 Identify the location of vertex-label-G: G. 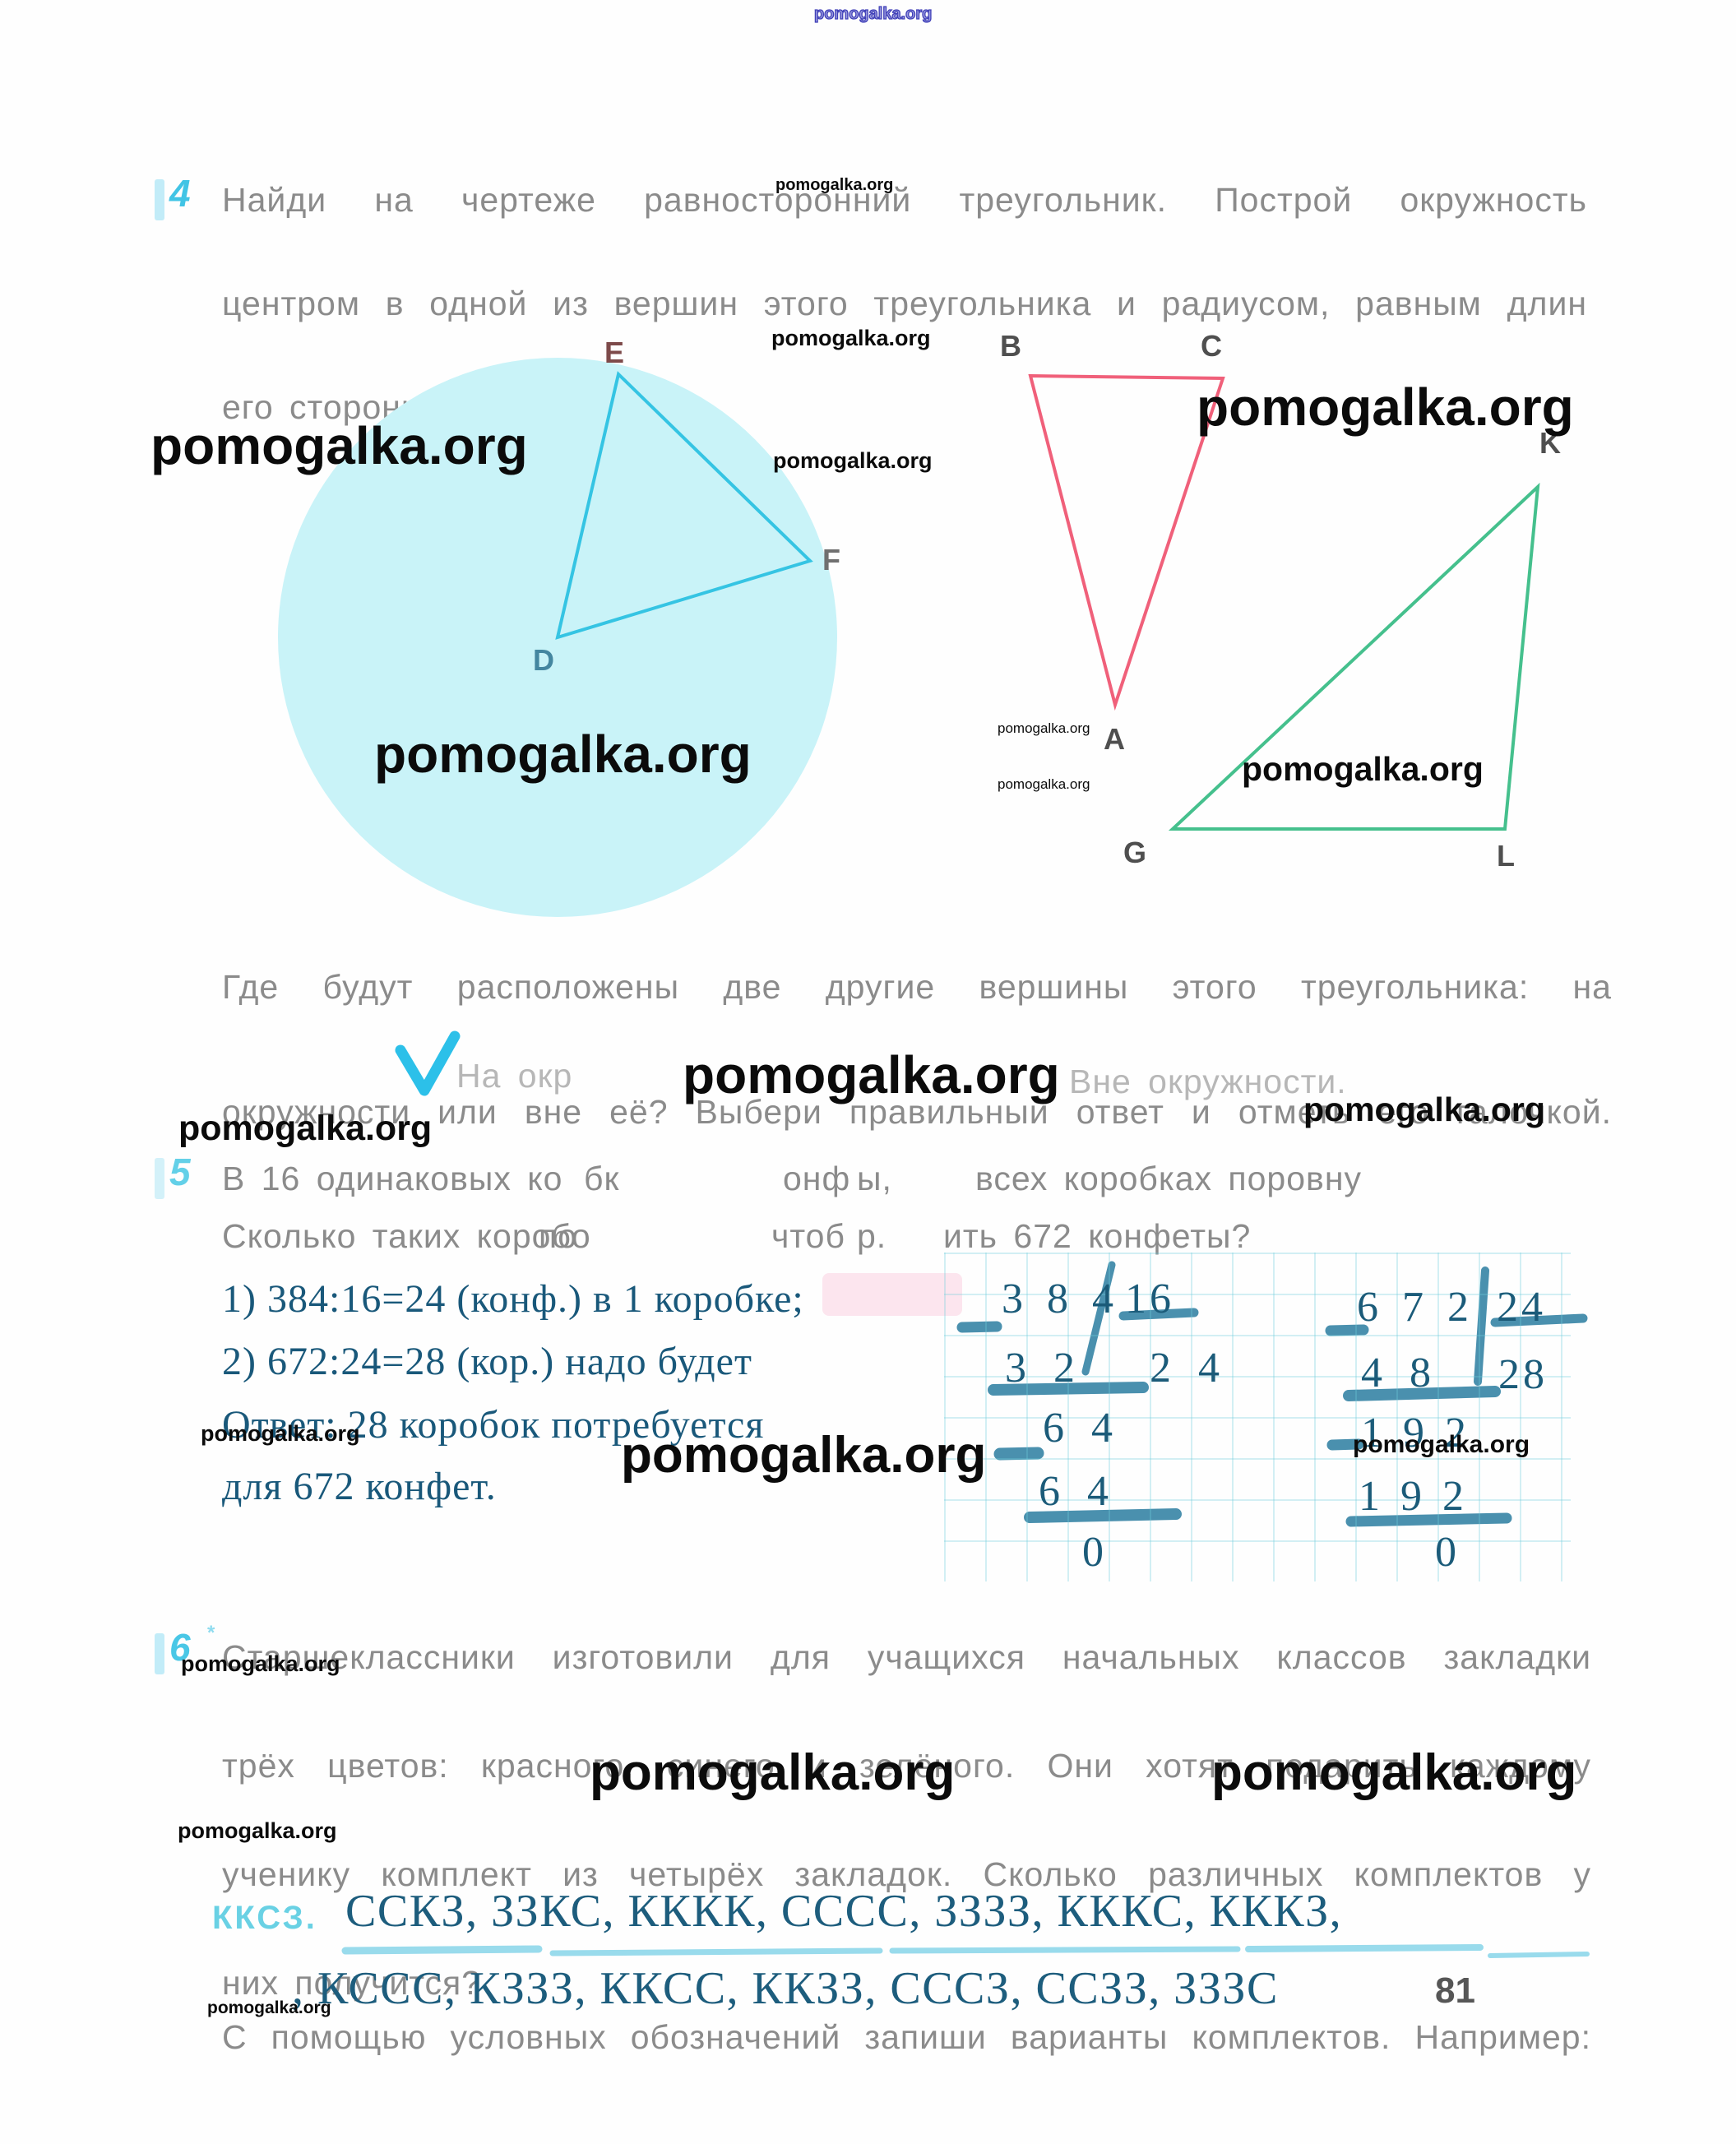
(1135, 852).